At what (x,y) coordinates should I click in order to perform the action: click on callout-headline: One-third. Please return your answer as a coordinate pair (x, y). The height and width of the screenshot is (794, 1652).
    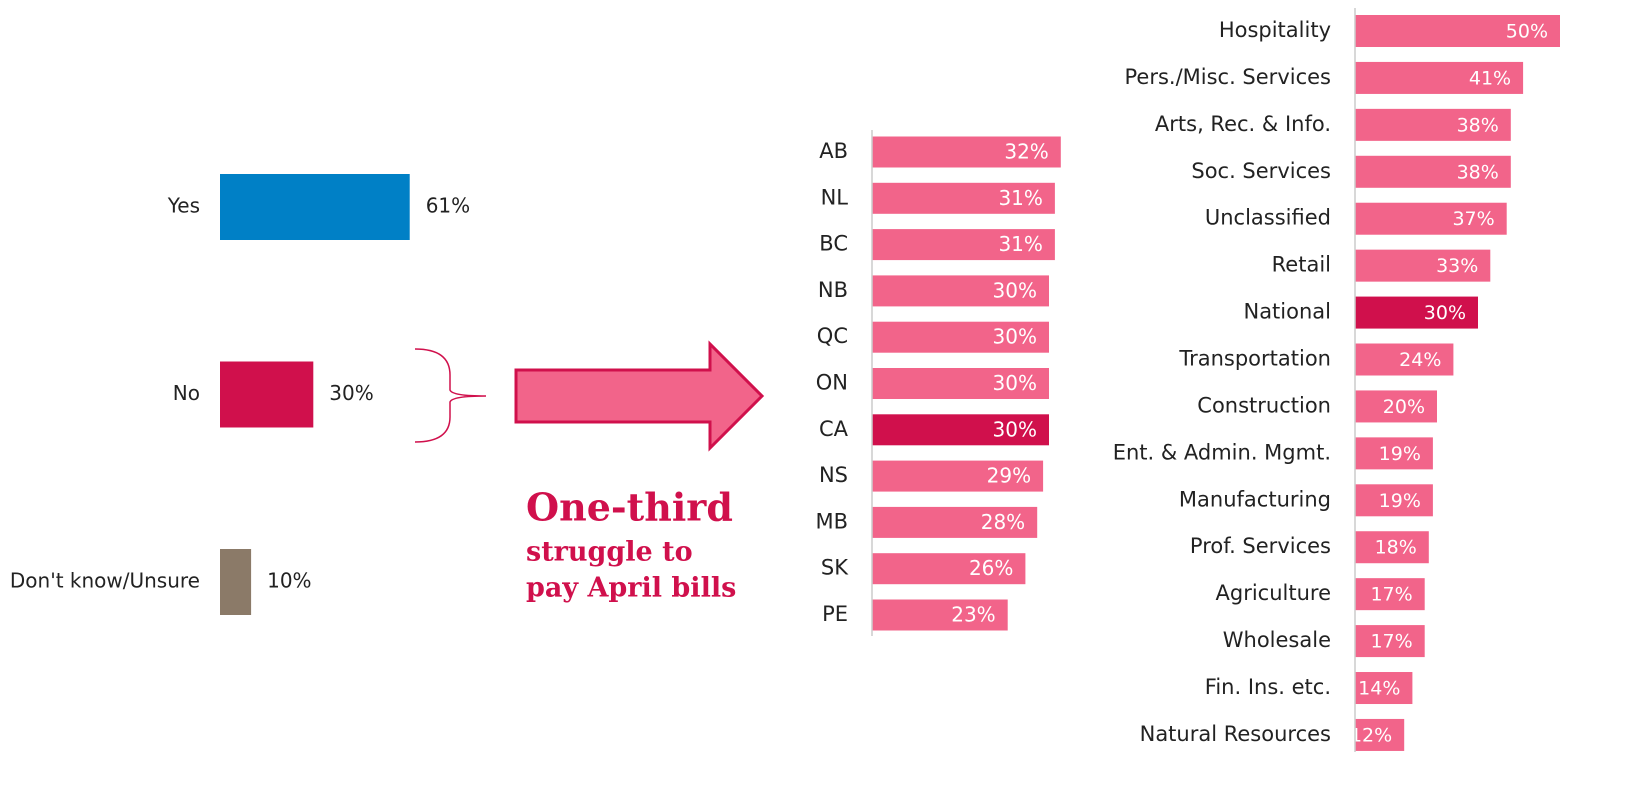
    Looking at the image, I should click on (629, 507).